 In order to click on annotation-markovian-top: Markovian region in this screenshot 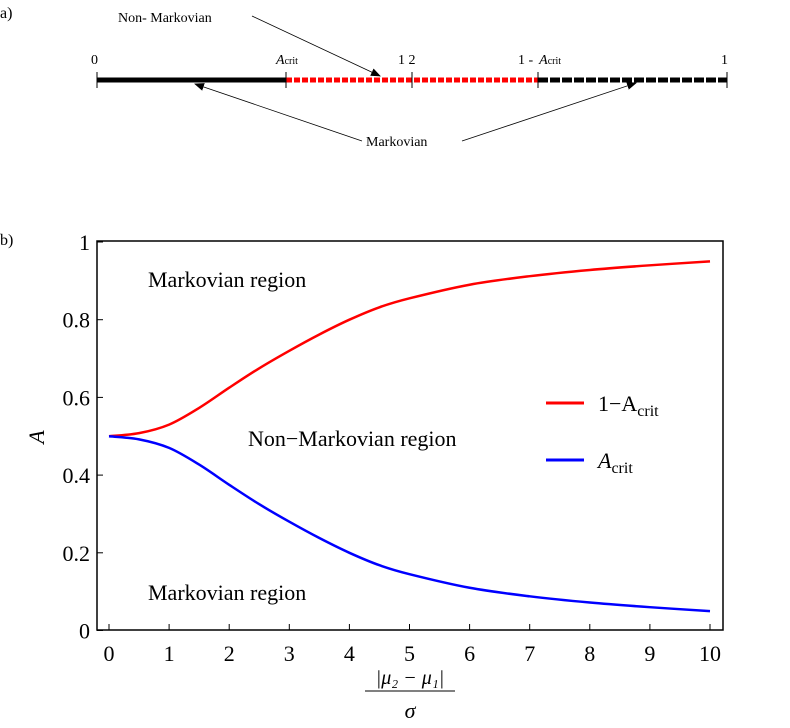, I will do `click(227, 279)`.